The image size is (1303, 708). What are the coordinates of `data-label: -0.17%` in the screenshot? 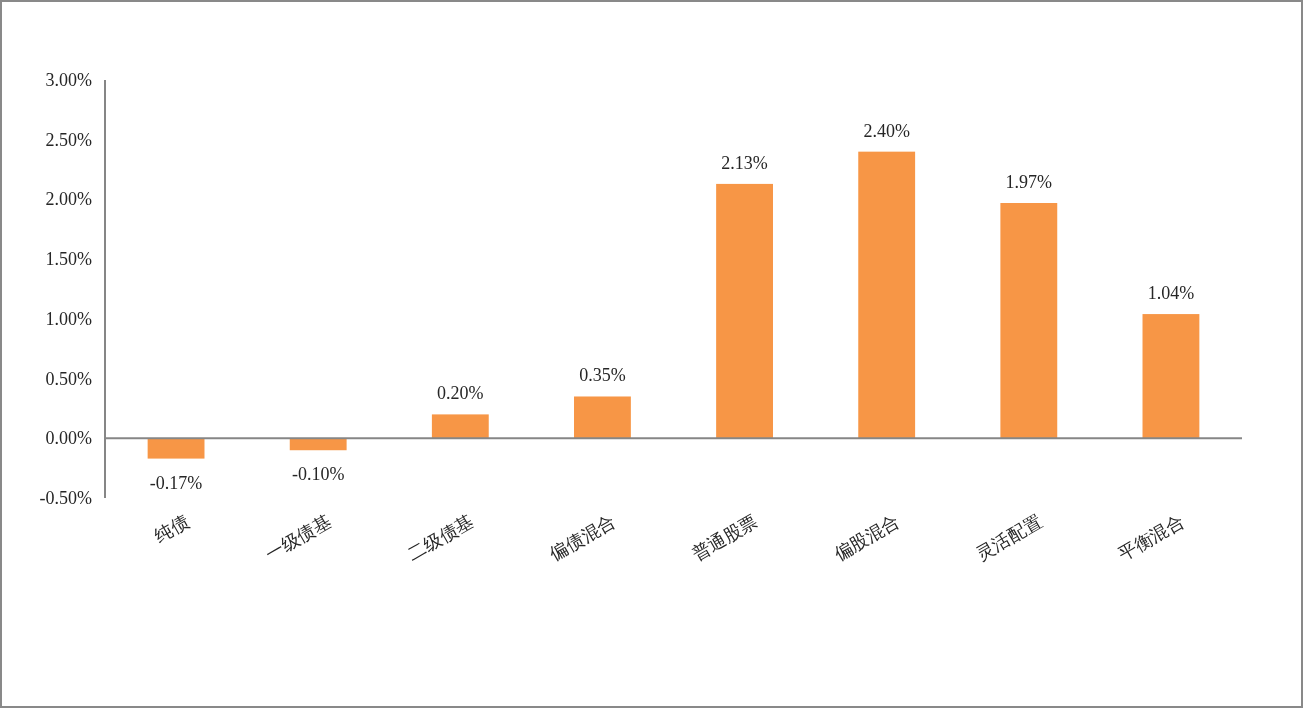 It's located at (176, 482).